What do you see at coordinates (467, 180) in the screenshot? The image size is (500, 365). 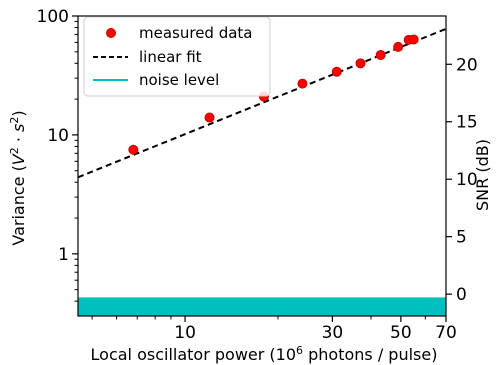 I see `y2-tick-label: 10` at bounding box center [467, 180].